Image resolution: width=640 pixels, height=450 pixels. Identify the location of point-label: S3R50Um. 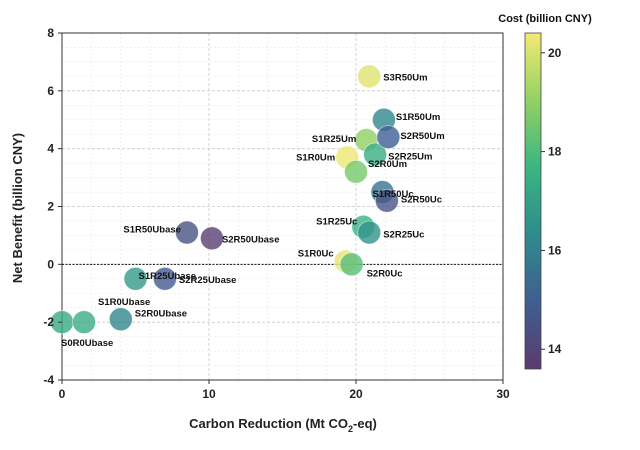
(405, 77).